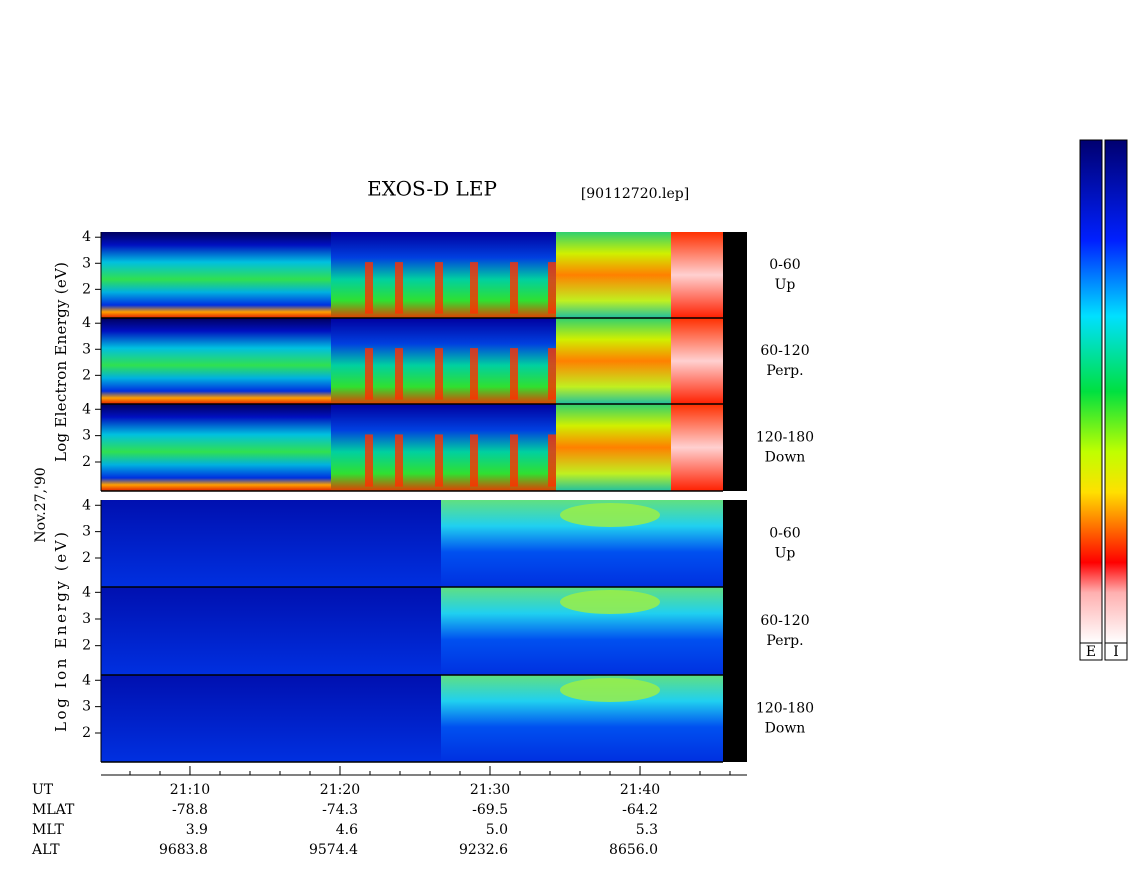 This screenshot has height=875, width=1130. Describe the element at coordinates (640, 790) in the screenshot. I see `x-tick-label: 21:40` at that location.